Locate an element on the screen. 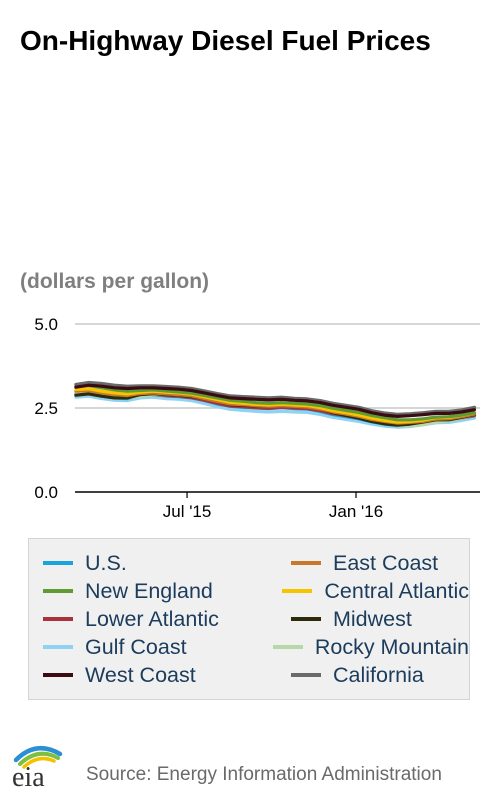 The width and height of the screenshot is (500, 800). legend-item-lower-atlantic: Lower Atlantic is located at coordinates (167, 619).